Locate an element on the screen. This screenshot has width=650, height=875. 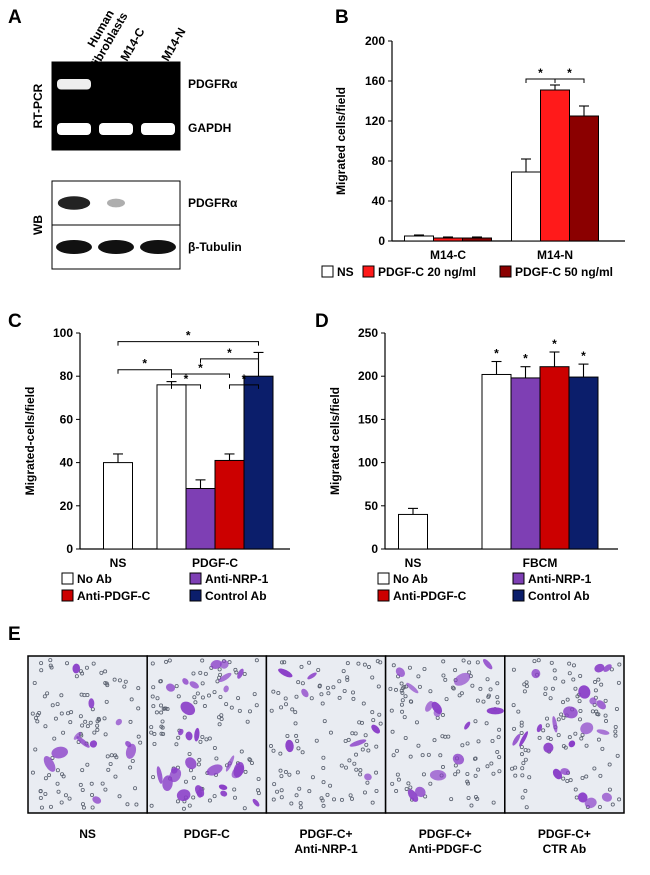
blot-group-label: RT-PCR is located at coordinates (38, 105).